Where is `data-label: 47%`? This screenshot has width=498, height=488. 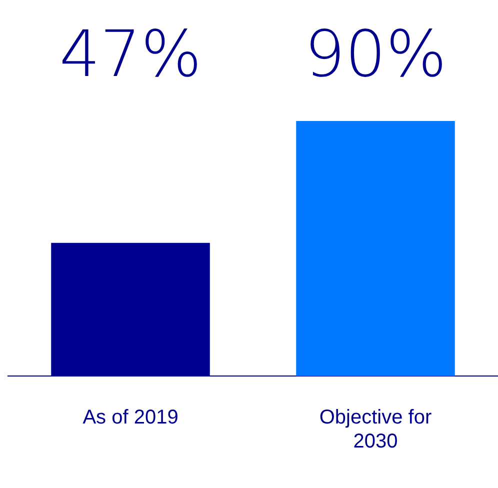
data-label: 47% is located at coordinates (130, 55).